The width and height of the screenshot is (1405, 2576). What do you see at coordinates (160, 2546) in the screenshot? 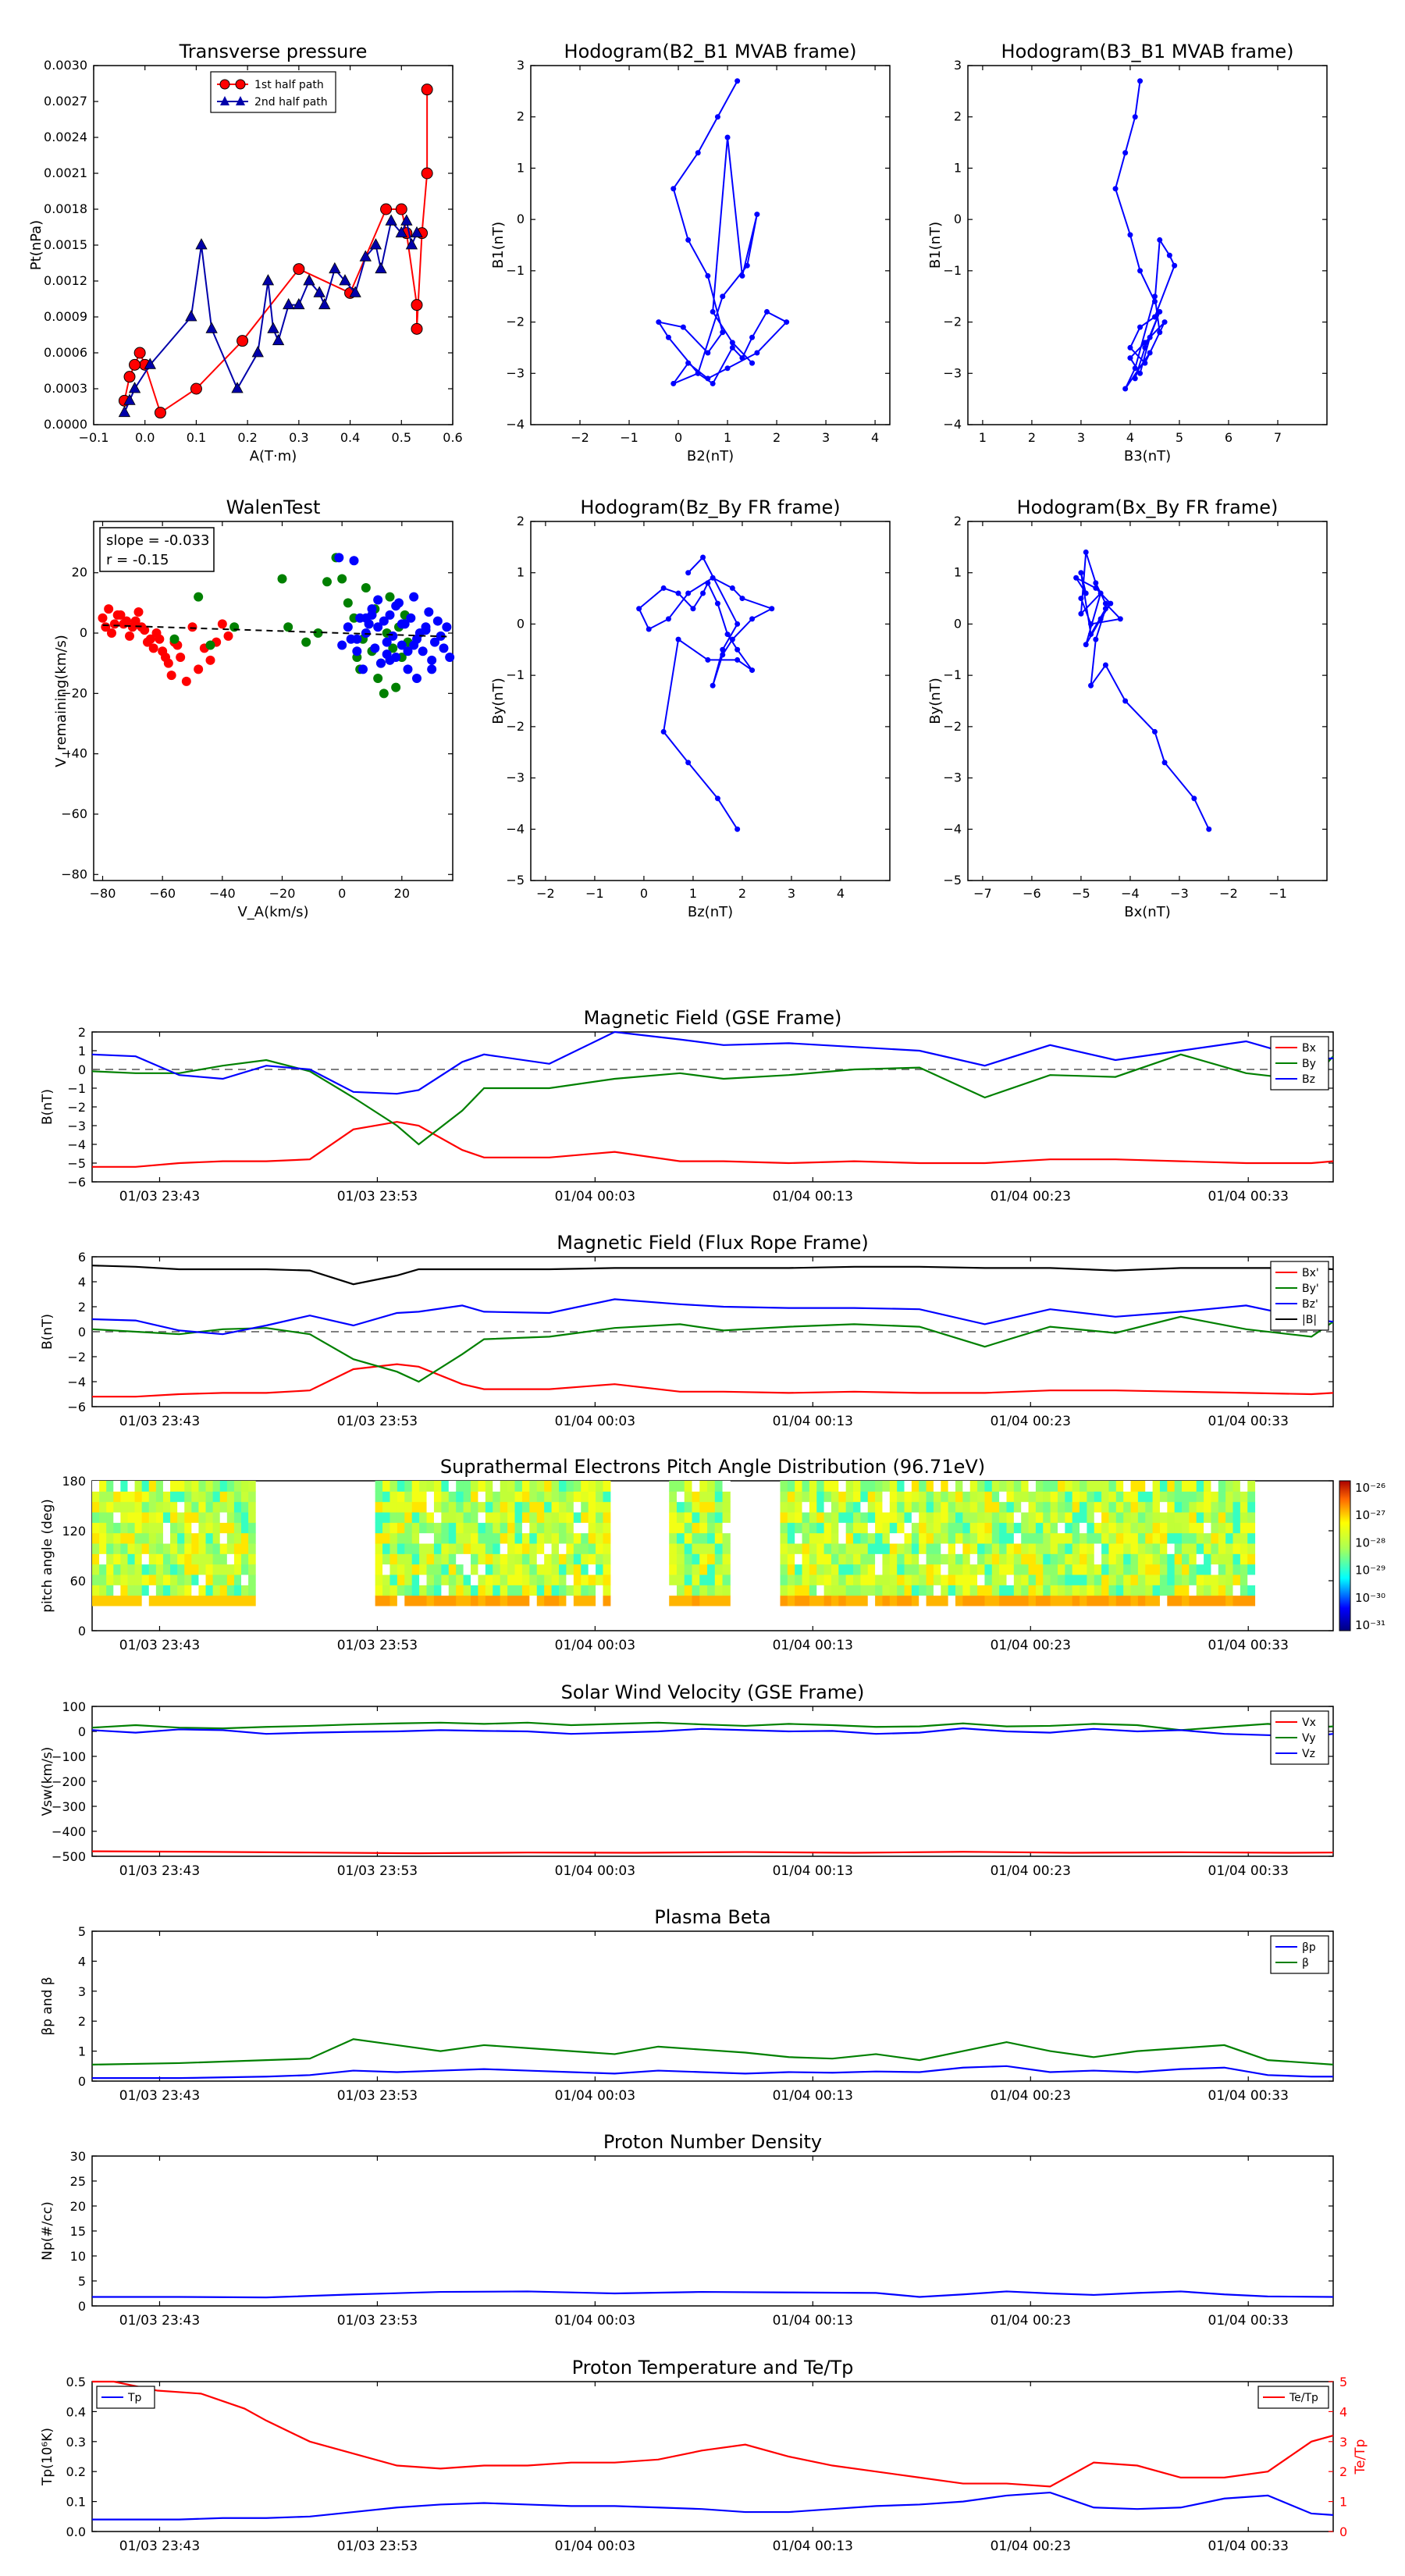
I see `time-tick-label: 01/03 23:43` at bounding box center [160, 2546].